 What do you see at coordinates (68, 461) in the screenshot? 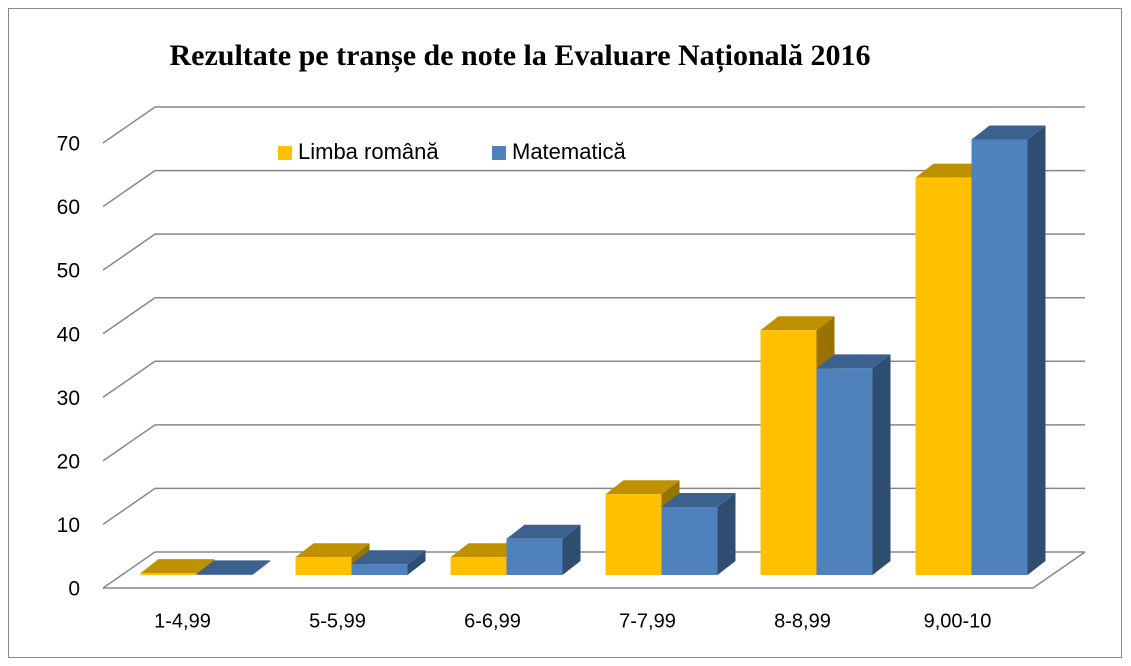
I see `y-tick-label: 20` at bounding box center [68, 461].